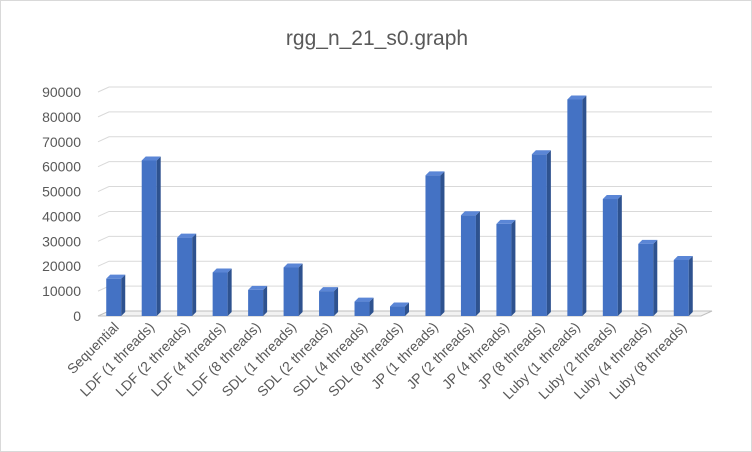  What do you see at coordinates (61, 291) in the screenshot?
I see `y-tick-label: 10000` at bounding box center [61, 291].